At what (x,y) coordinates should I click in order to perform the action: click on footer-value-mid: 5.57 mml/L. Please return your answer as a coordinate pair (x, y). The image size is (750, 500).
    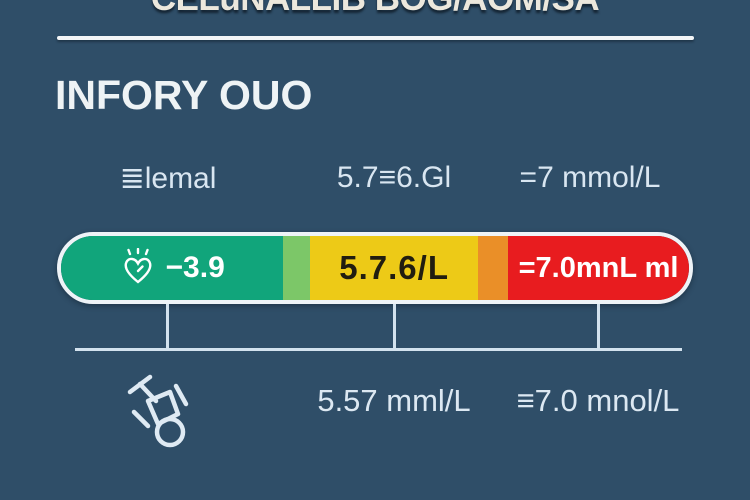
    Looking at the image, I should click on (394, 400).